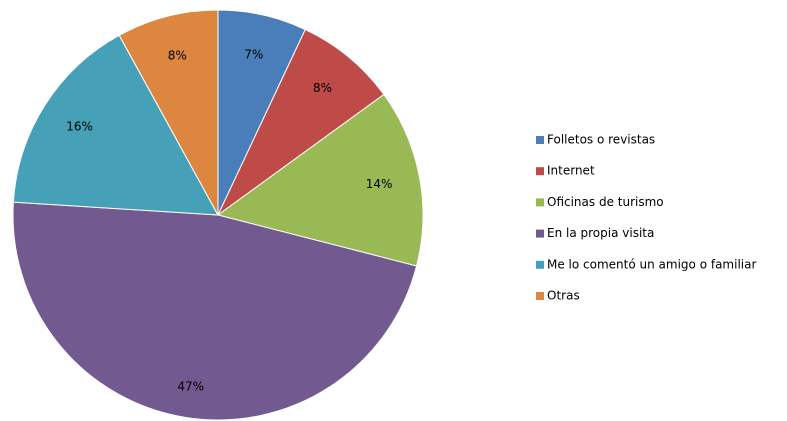 Image resolution: width=787 pixels, height=421 pixels. I want to click on legend-label: Oficinas de turismo, so click(605, 202).